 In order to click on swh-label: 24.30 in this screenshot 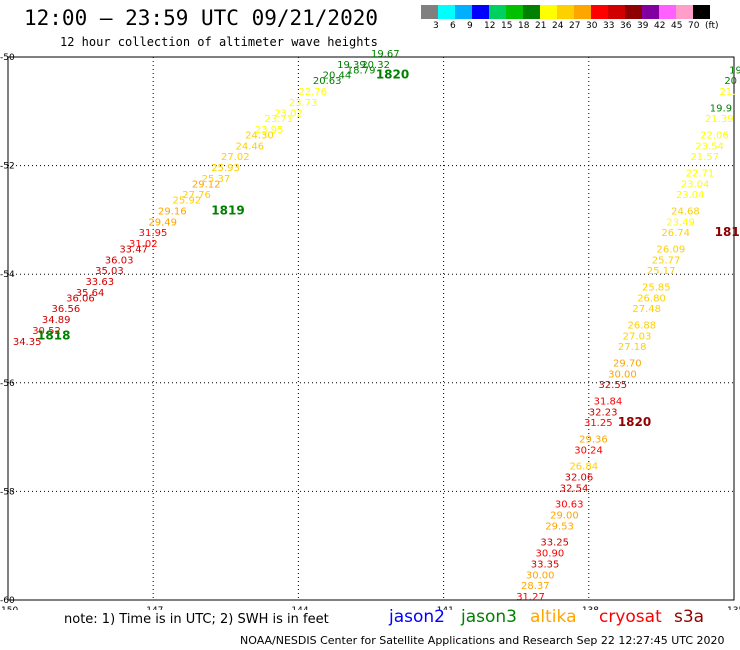, I will do `click(259, 135)`.